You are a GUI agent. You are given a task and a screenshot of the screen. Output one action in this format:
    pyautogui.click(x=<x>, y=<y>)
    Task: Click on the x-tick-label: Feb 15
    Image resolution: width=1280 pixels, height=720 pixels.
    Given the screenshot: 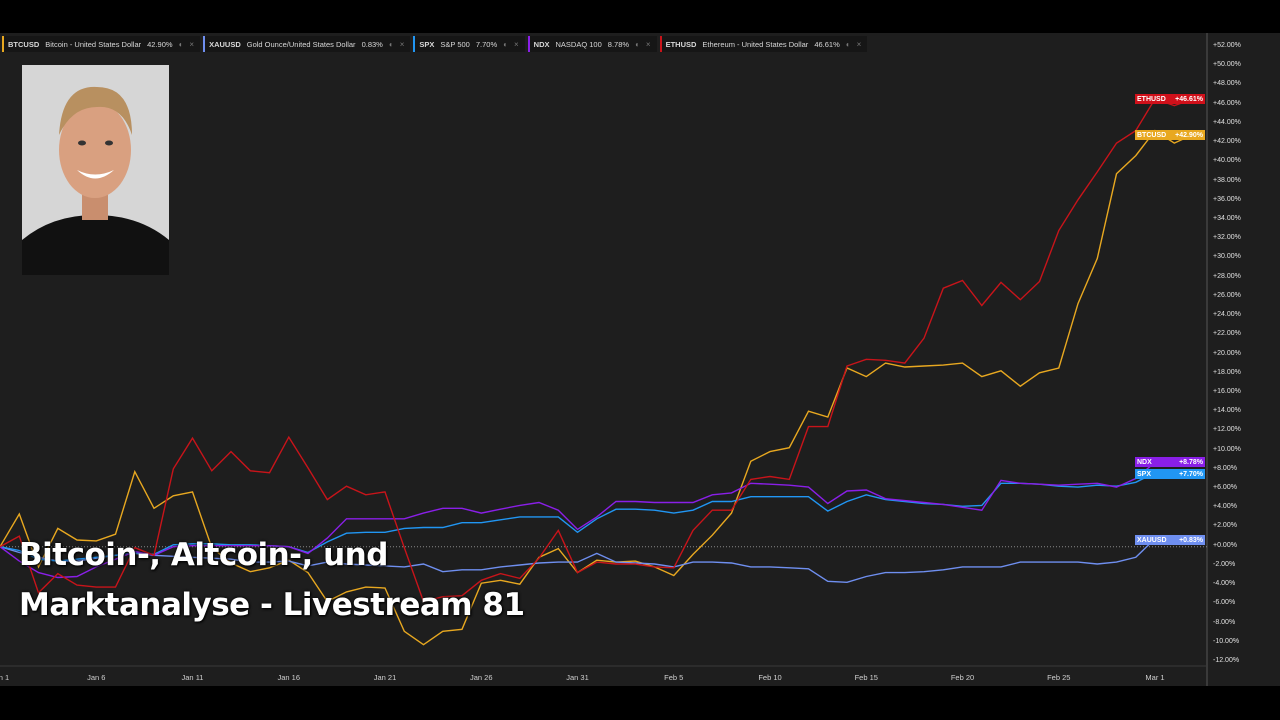 What is the action you would take?
    pyautogui.click(x=866, y=677)
    